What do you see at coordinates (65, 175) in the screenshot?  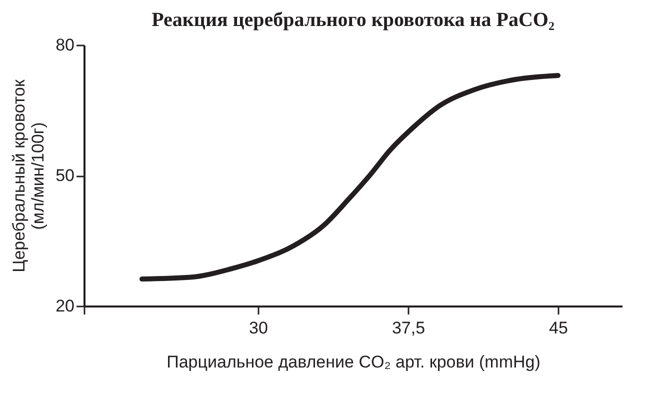 I see `y-tick-label: 50` at bounding box center [65, 175].